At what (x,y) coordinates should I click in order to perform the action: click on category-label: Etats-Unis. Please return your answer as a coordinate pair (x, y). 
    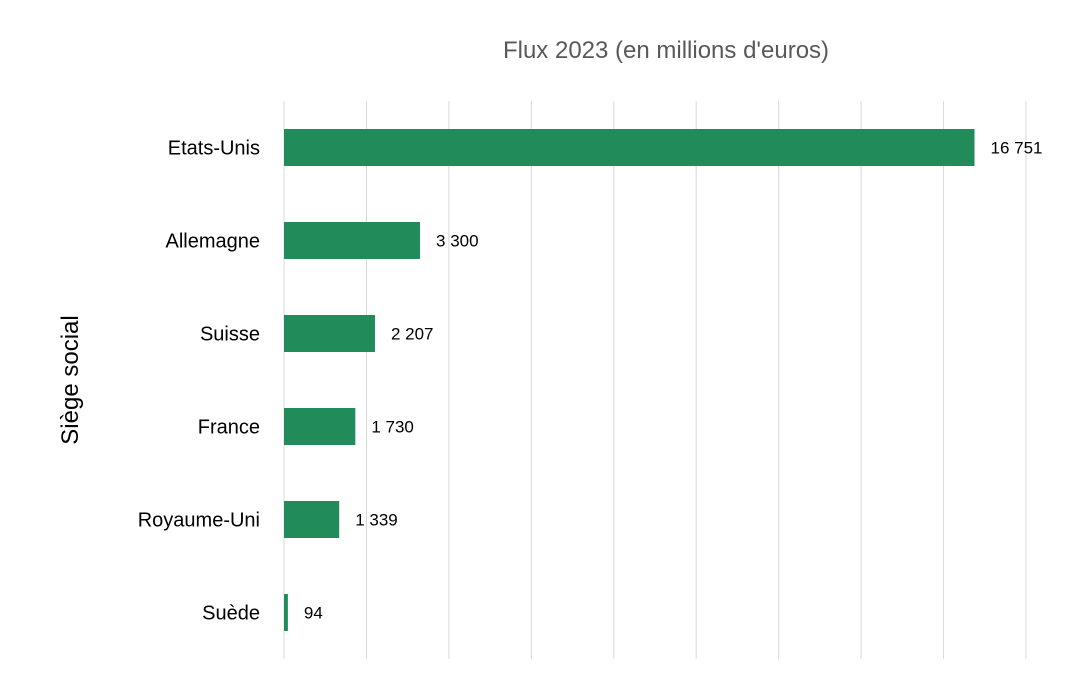
    Looking at the image, I should click on (214, 149).